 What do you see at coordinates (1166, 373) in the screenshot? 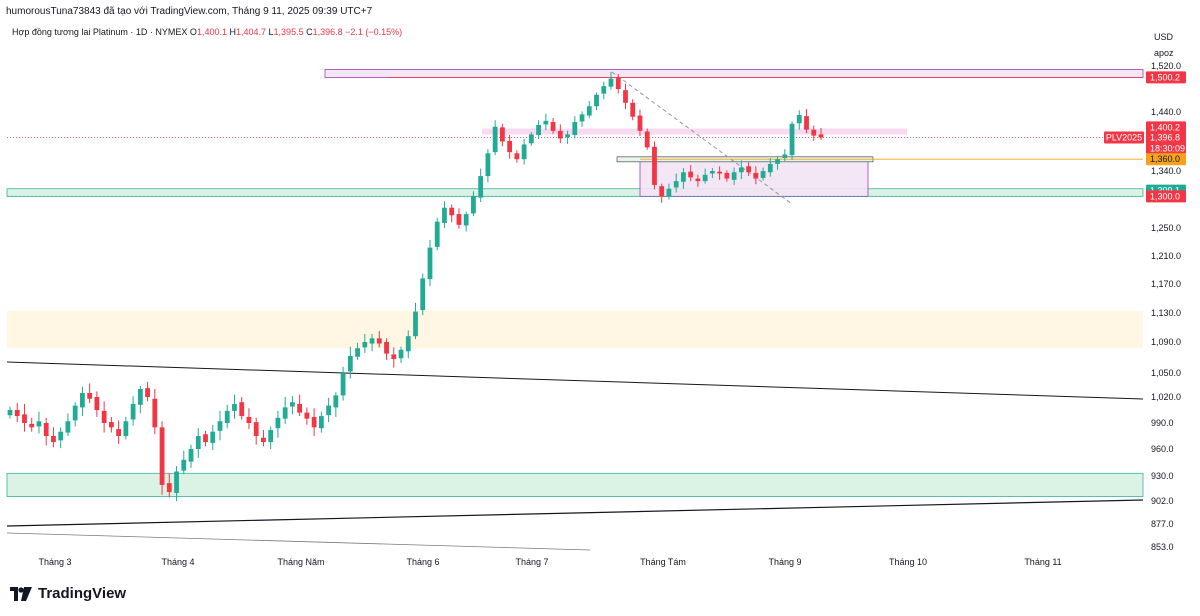
I see `price-tick-label: 1,050.0` at bounding box center [1166, 373].